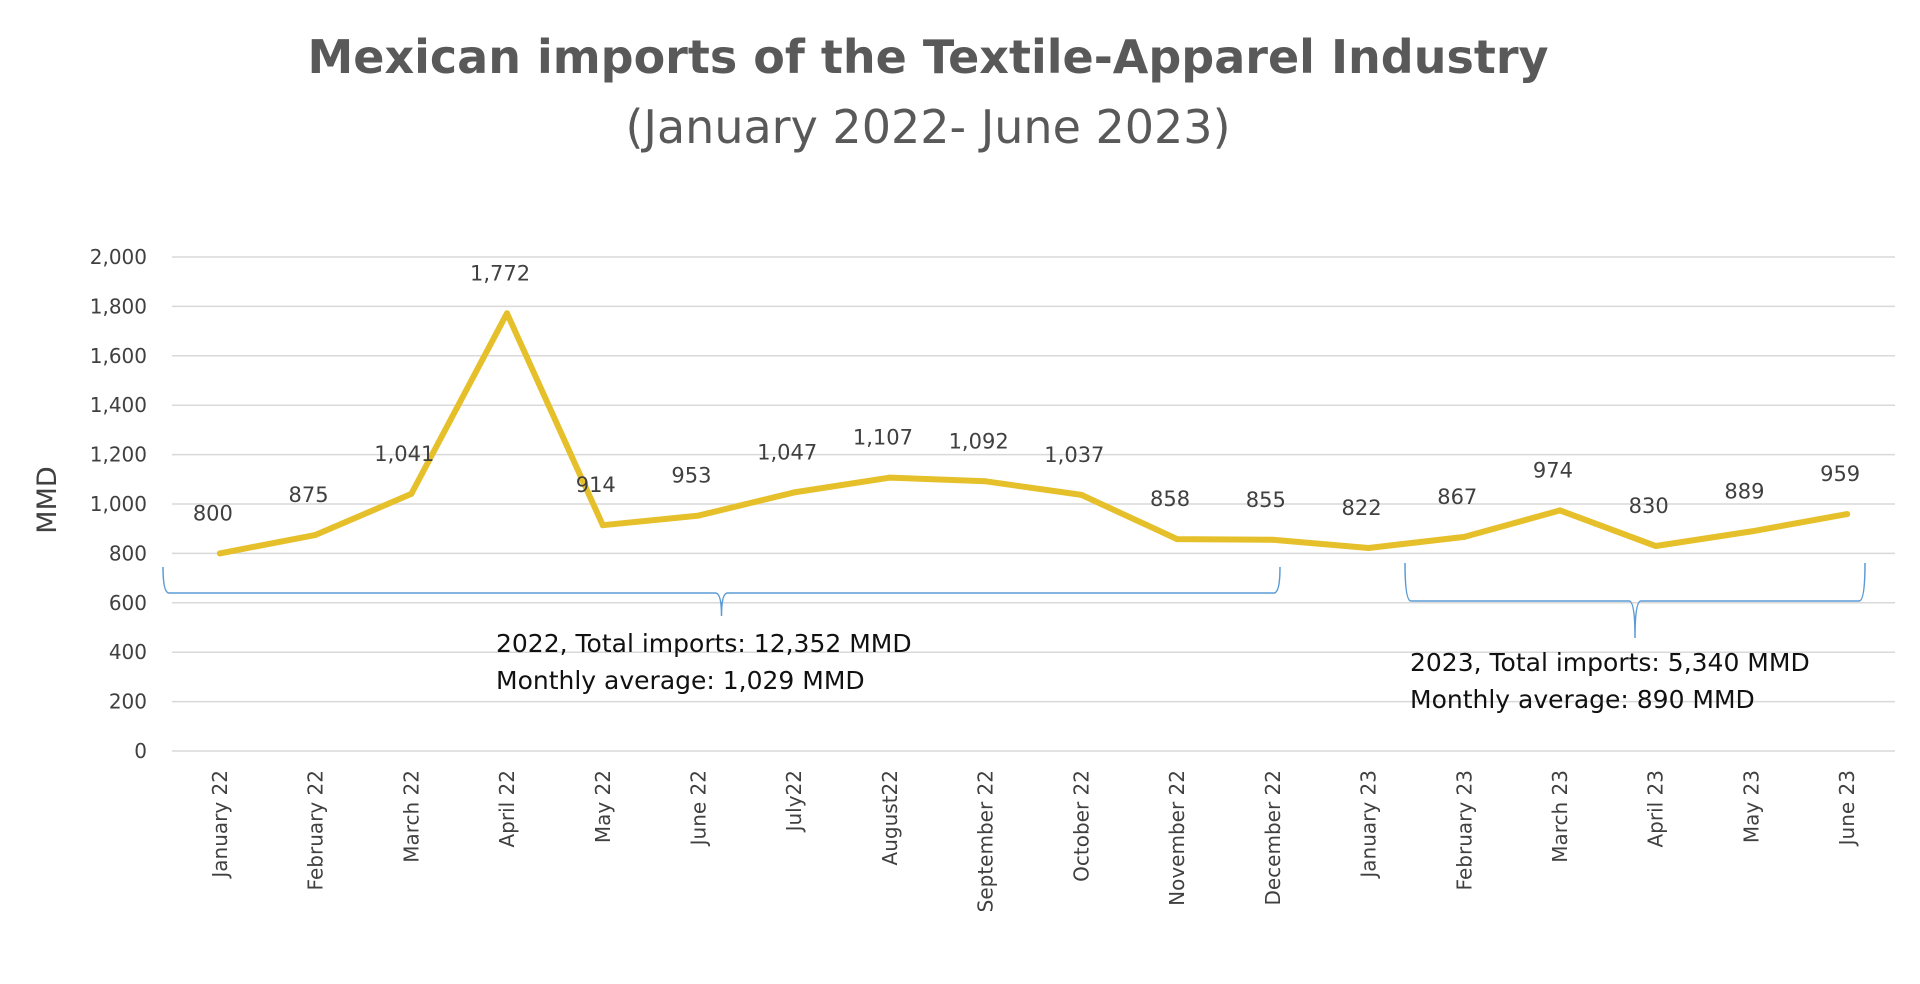 This screenshot has height=984, width=1920. Describe the element at coordinates (1840, 474) in the screenshot. I see `data-label: 959` at that location.